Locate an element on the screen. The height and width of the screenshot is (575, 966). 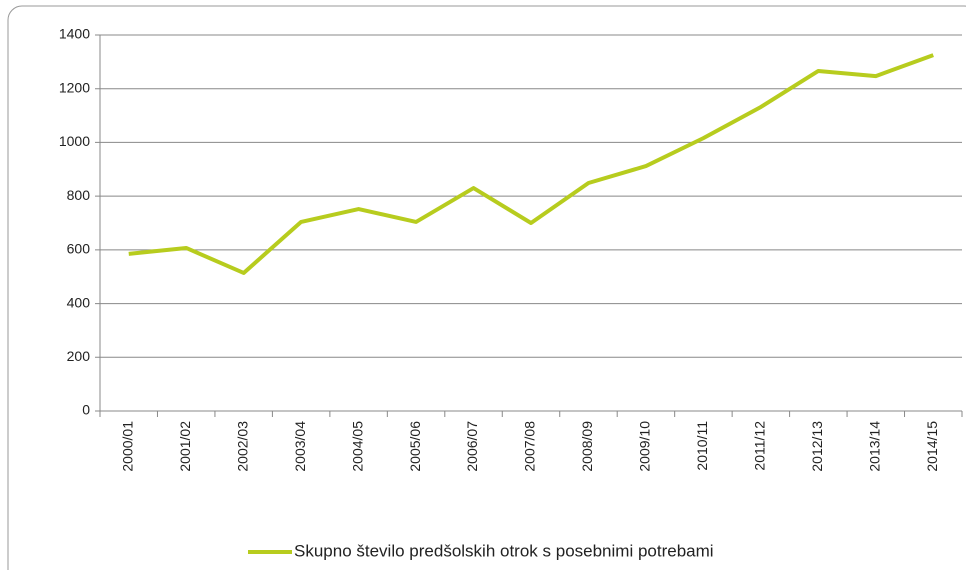
x-tick-label: 2005/06 is located at coordinates (415, 446).